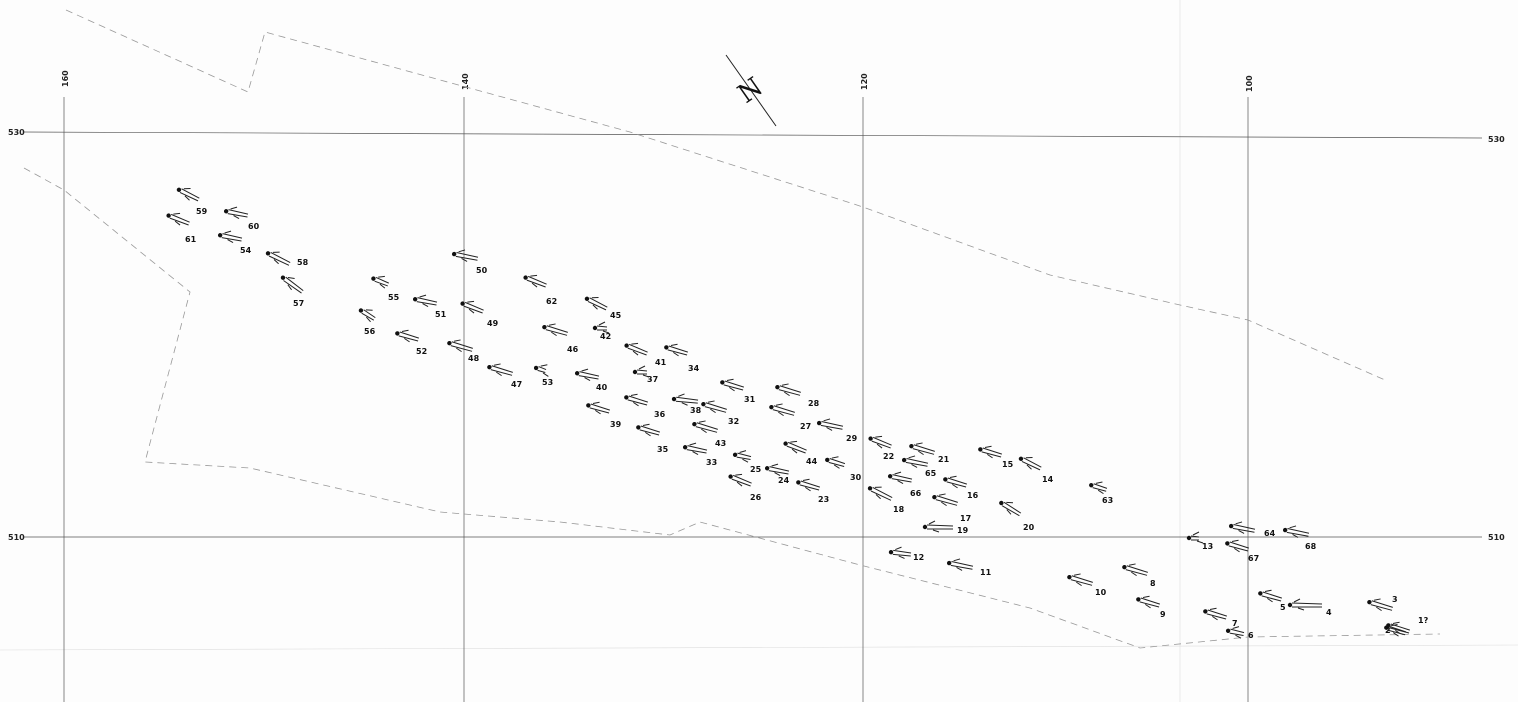 The image size is (1518, 706). Describe the element at coordinates (1253, 558) in the screenshot. I see `figure-number-label: 67` at that location.